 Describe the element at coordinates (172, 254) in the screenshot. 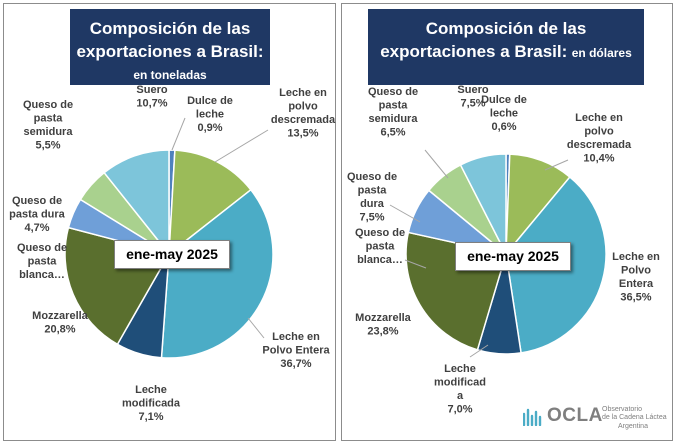

I see `period-label-tons: ene-may 2025` at that location.